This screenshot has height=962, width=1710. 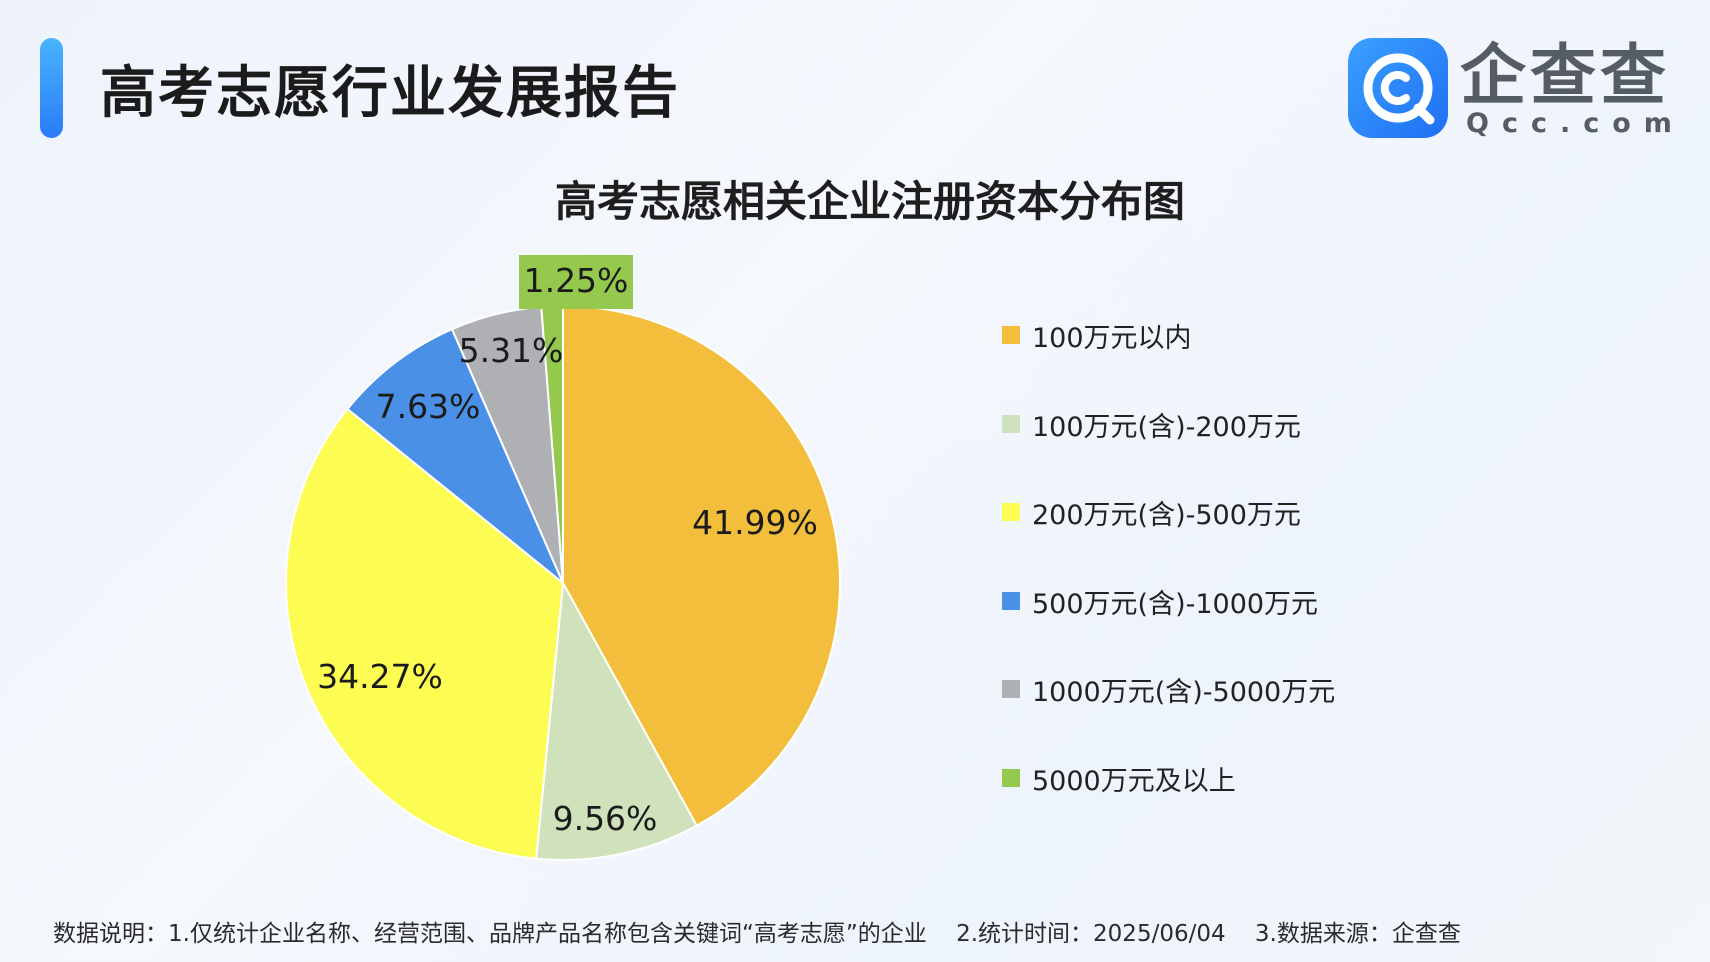 I want to click on qcc-logo-icon, so click(x=1398, y=88).